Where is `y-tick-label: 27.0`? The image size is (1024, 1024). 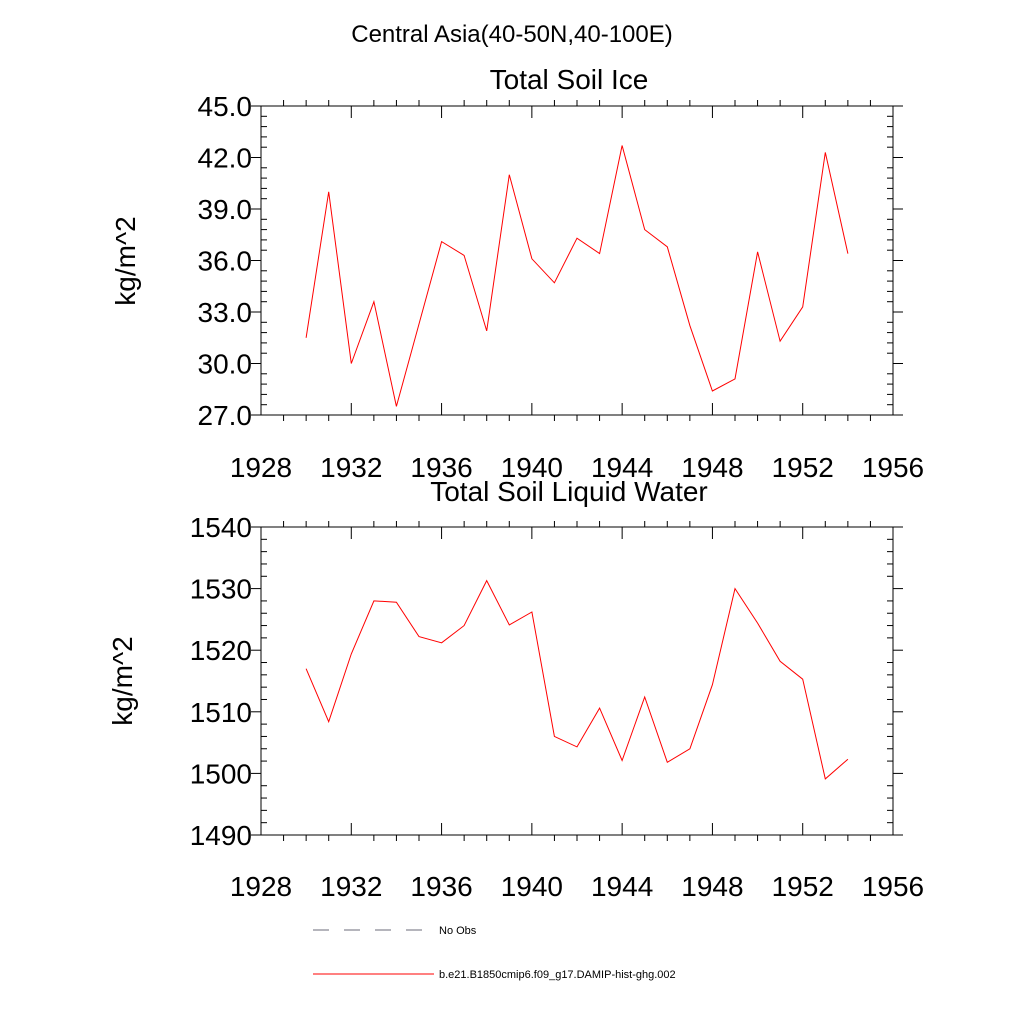
y-tick-label: 27.0 is located at coordinates (225, 415).